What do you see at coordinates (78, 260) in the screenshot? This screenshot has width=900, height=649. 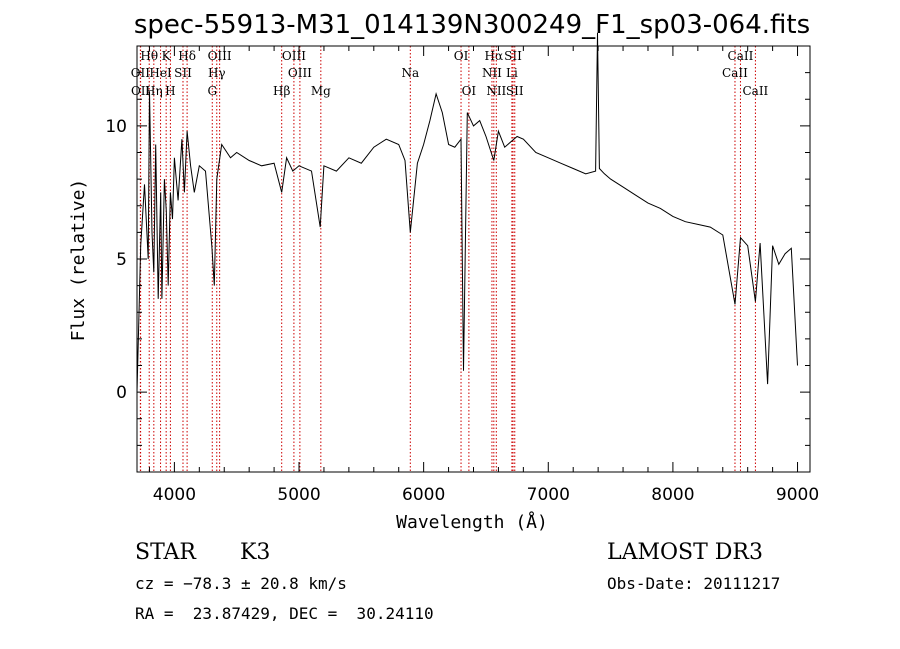 I see `y-axis-label: Flux (relative)` at bounding box center [78, 260].